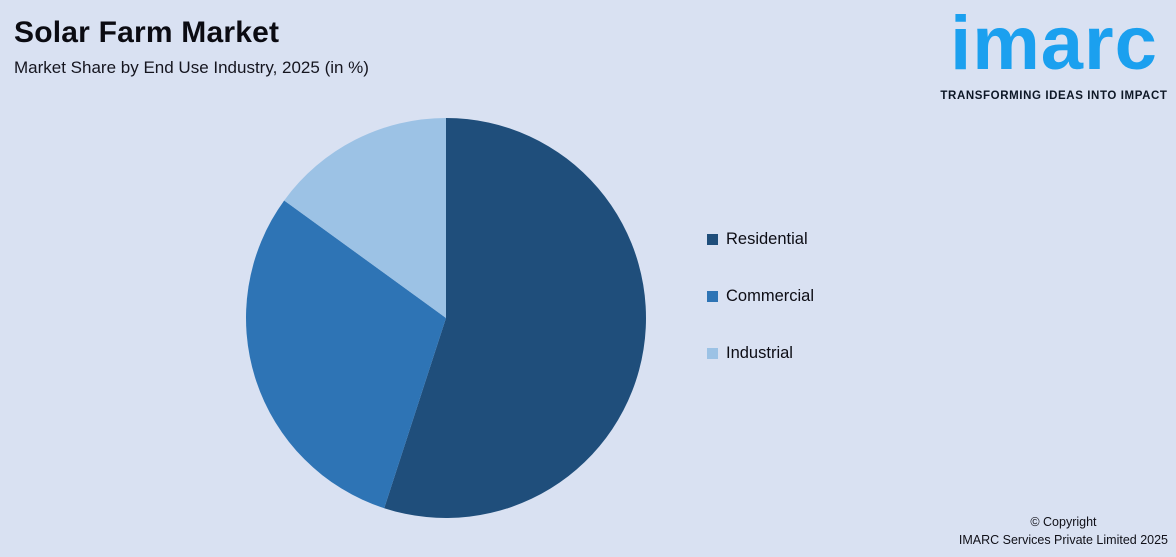 Image resolution: width=1176 pixels, height=557 pixels. Describe the element at coordinates (1063, 521) in the screenshot. I see `copyright-line-1: © Copyright` at that location.